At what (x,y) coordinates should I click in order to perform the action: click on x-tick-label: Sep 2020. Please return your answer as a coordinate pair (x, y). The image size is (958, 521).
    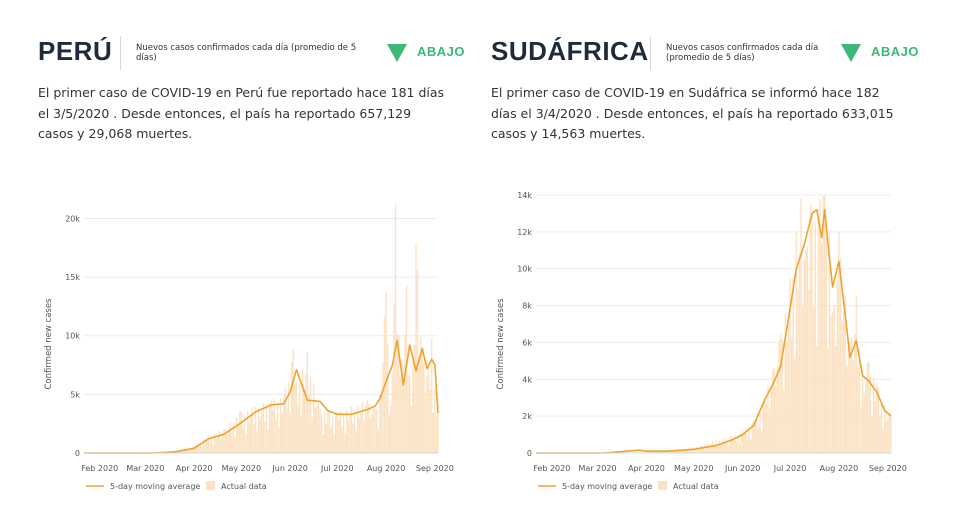
    Looking at the image, I should click on (888, 468).